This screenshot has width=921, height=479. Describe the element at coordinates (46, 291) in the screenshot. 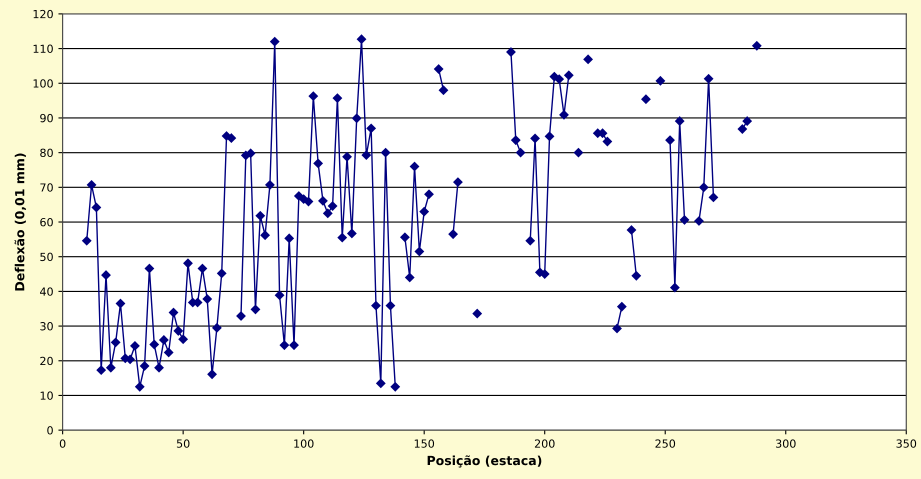

I see `y-tick-label: 40` at that location.